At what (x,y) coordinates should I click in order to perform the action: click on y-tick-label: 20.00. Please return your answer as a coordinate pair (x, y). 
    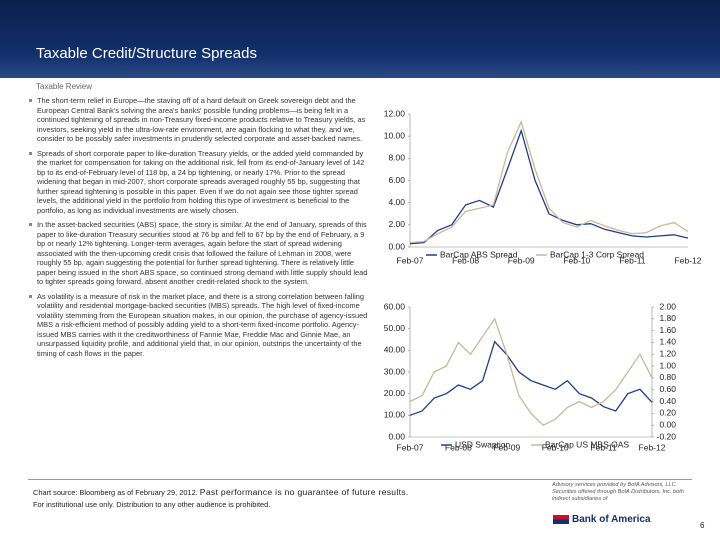
    Looking at the image, I should click on (395, 393).